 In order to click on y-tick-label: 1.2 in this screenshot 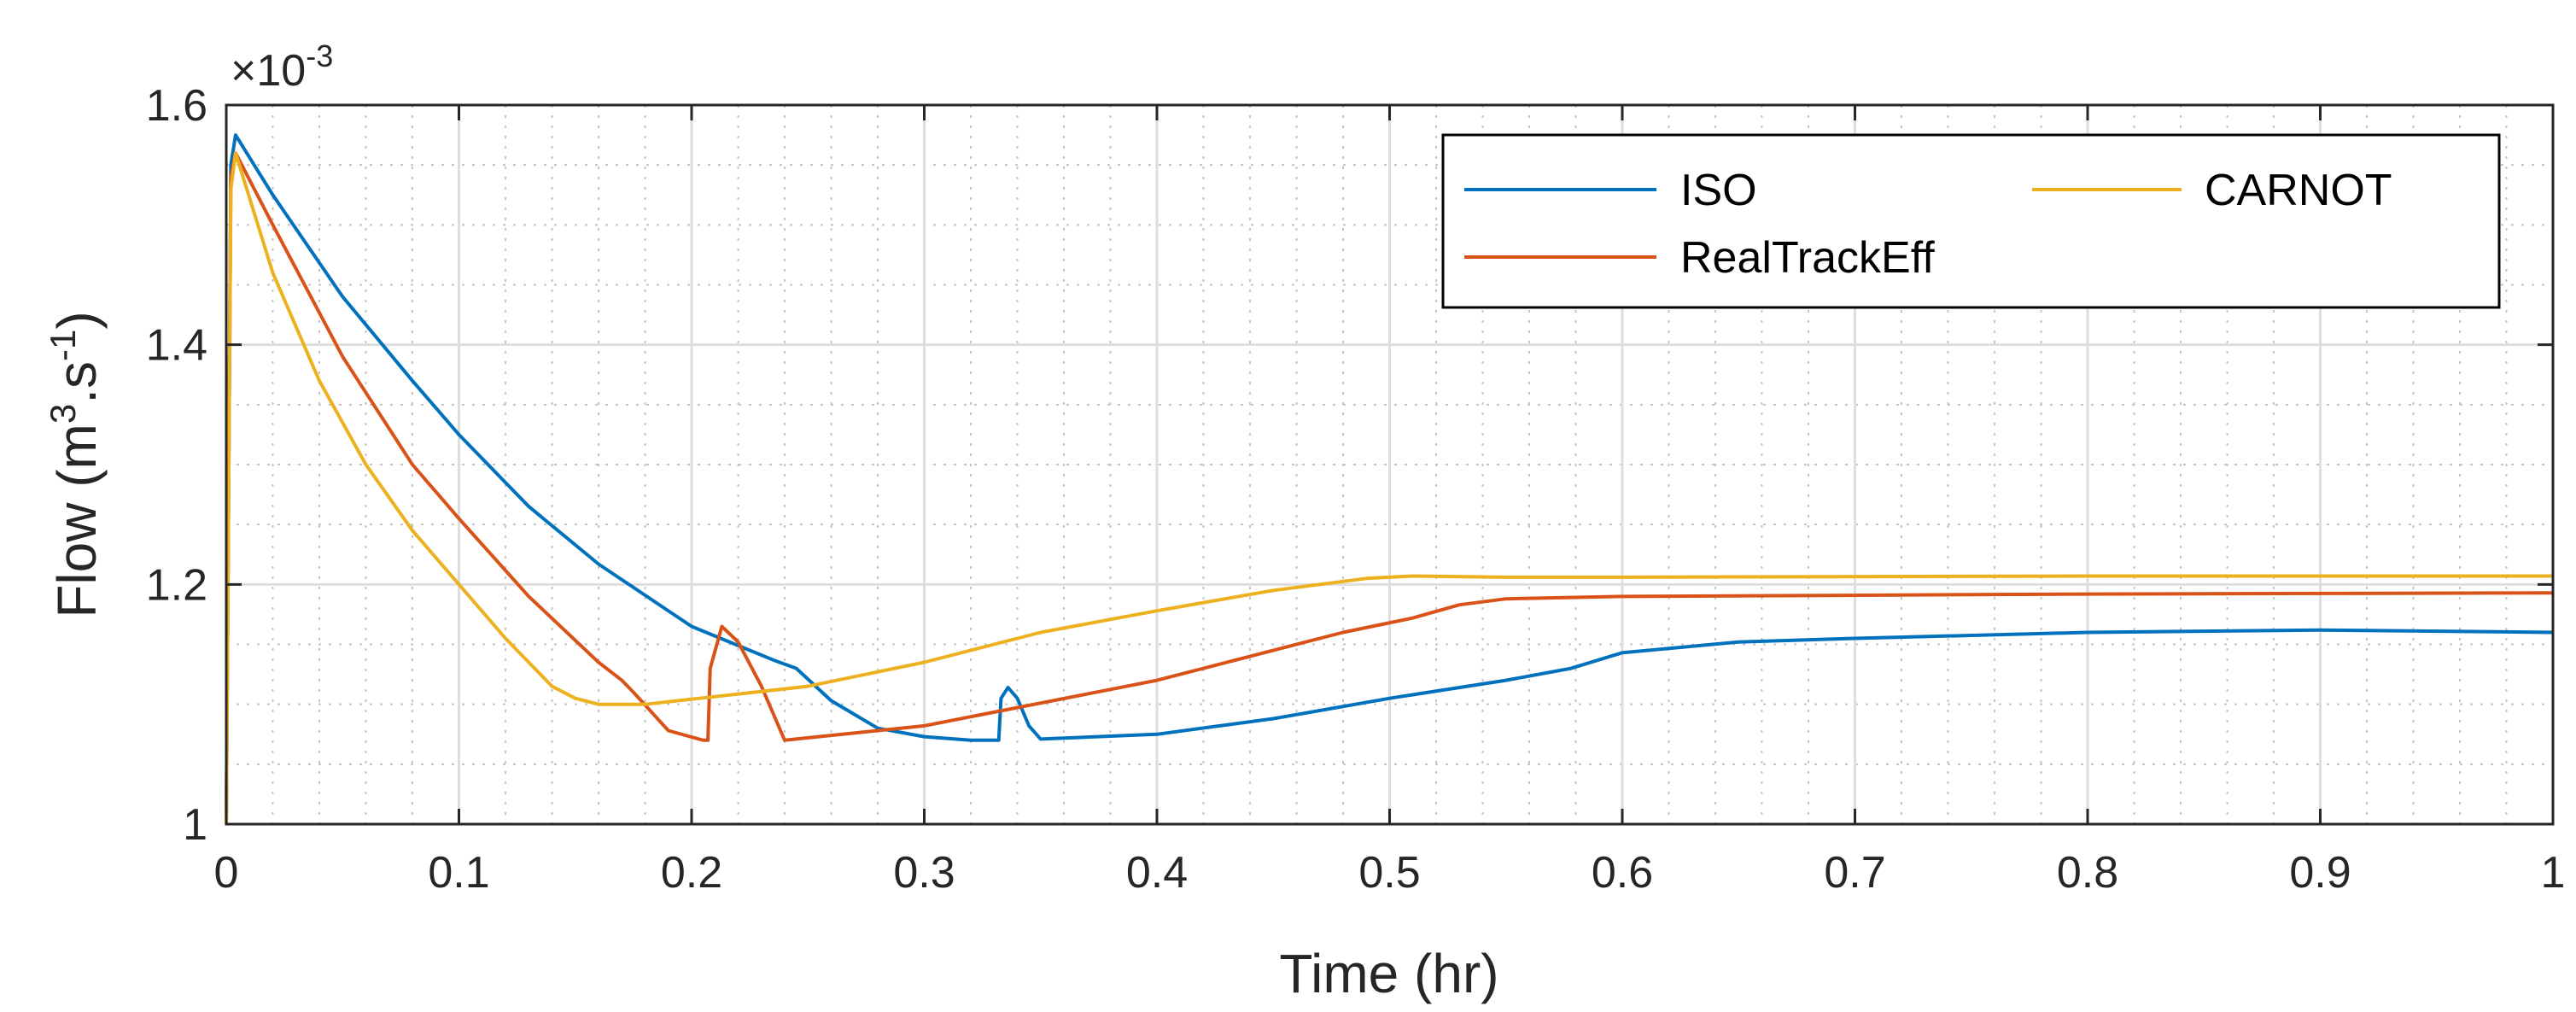, I will do `click(176, 585)`.